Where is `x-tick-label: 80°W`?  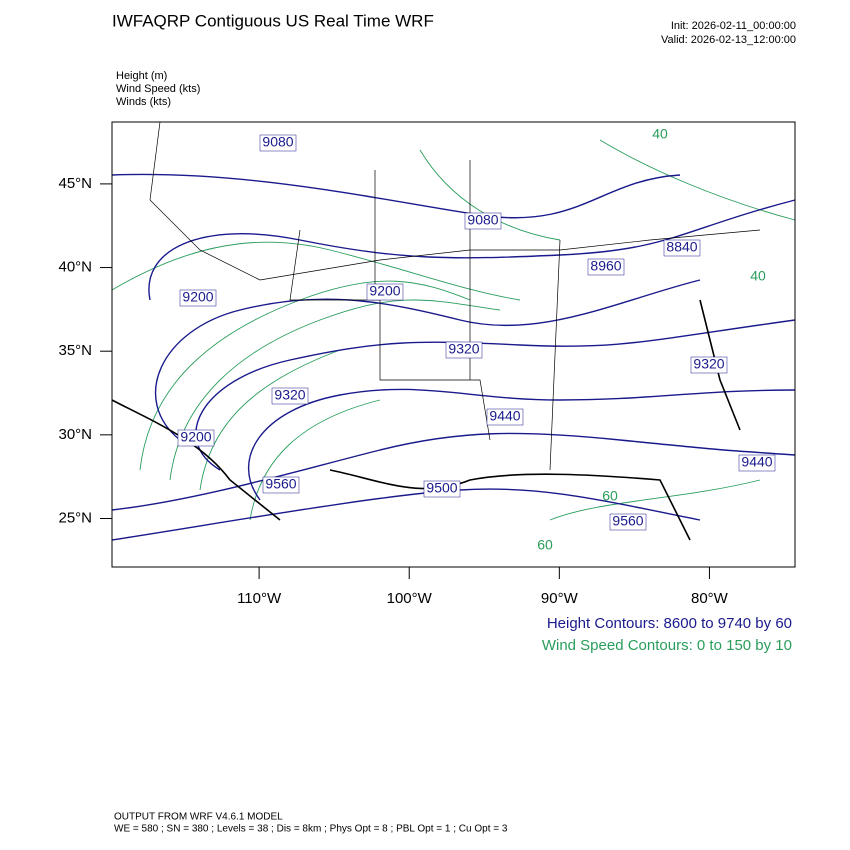
x-tick-label: 80°W is located at coordinates (710, 598).